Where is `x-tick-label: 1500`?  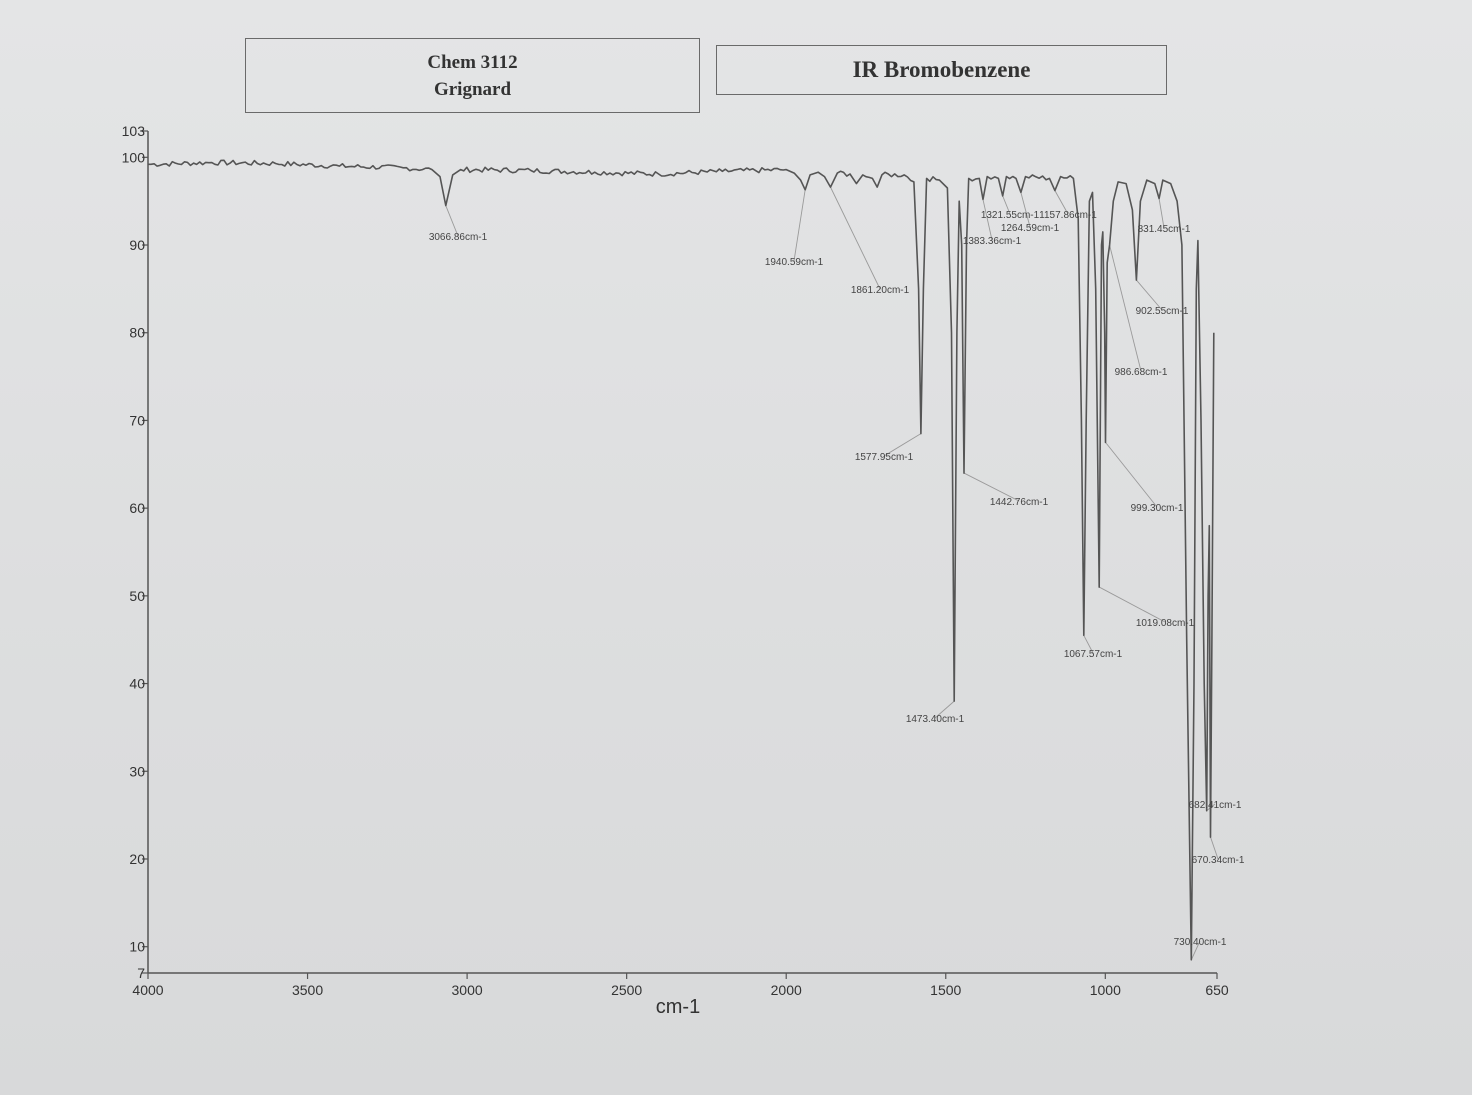 x-tick-label: 1500 is located at coordinates (945, 990).